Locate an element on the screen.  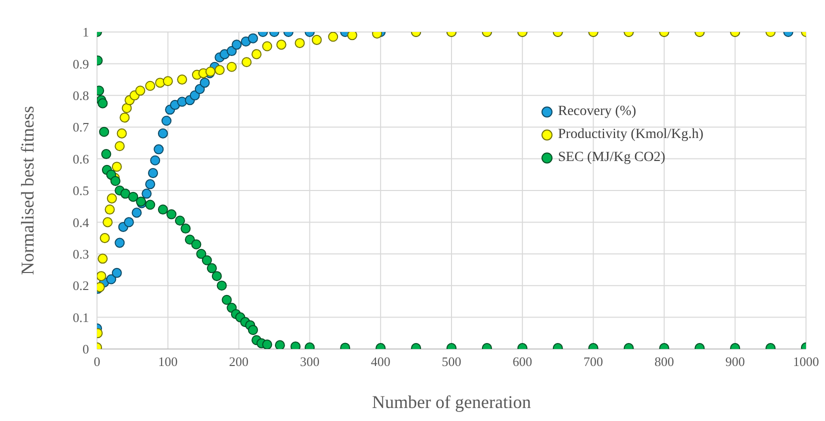
y-axis-title: Normalised best fitness is located at coordinates (27, 190).